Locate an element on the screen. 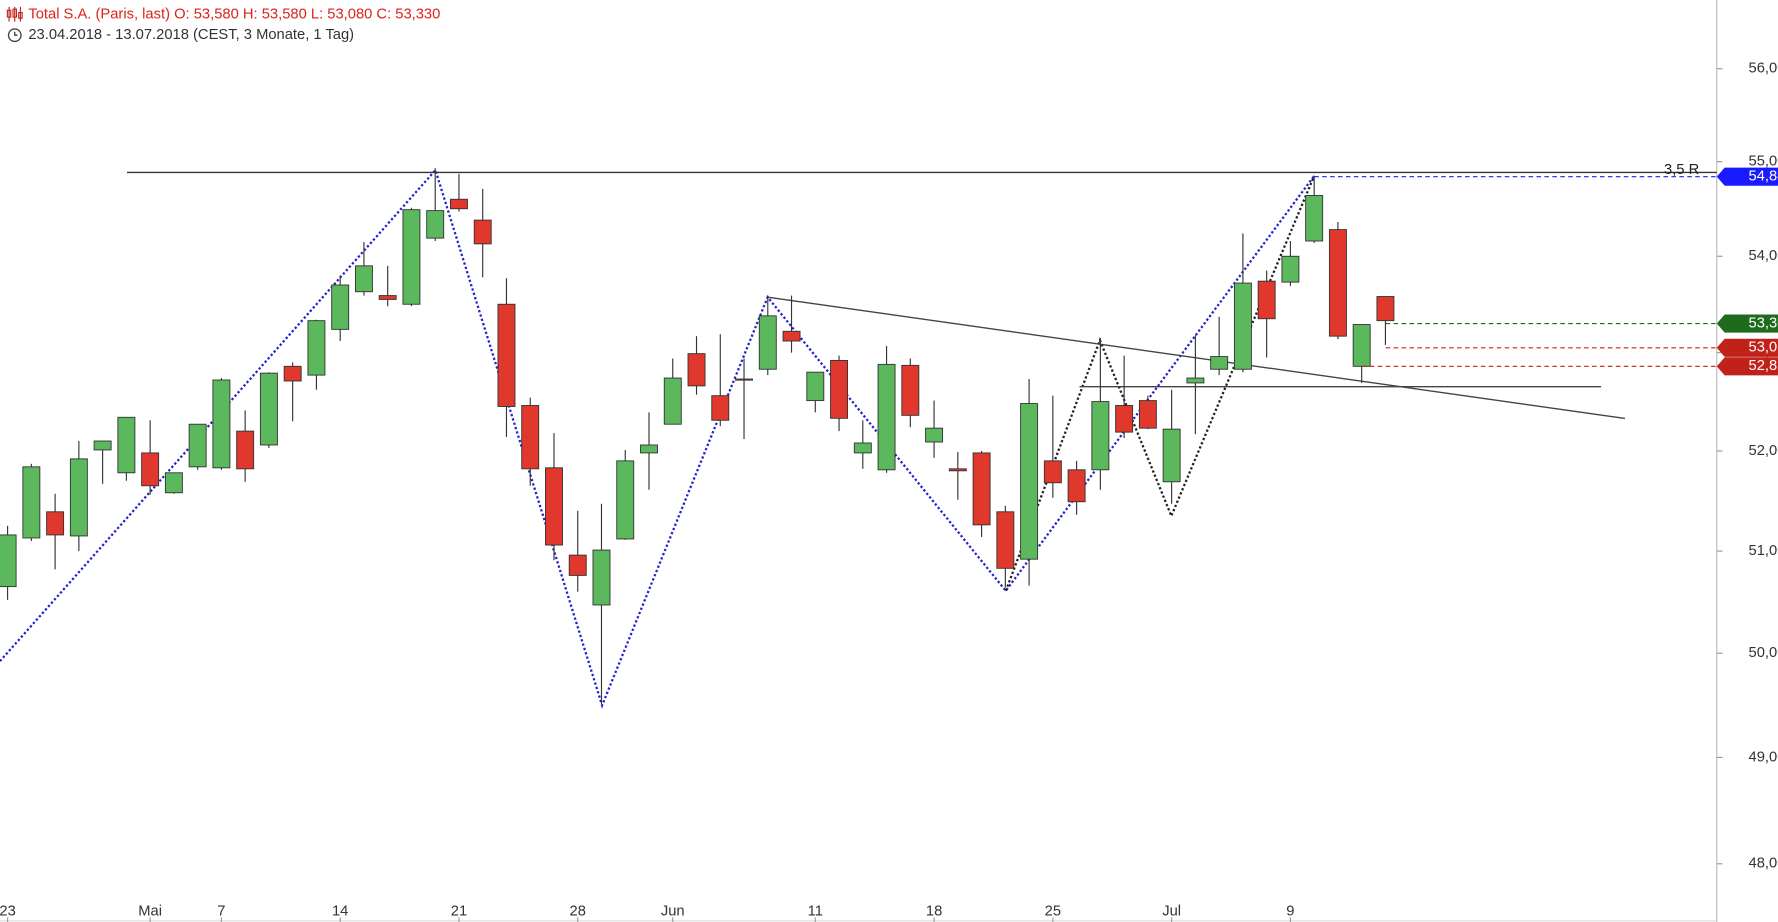 This screenshot has width=1778, height=922. y-tick-label: 54,000 is located at coordinates (1763, 256).